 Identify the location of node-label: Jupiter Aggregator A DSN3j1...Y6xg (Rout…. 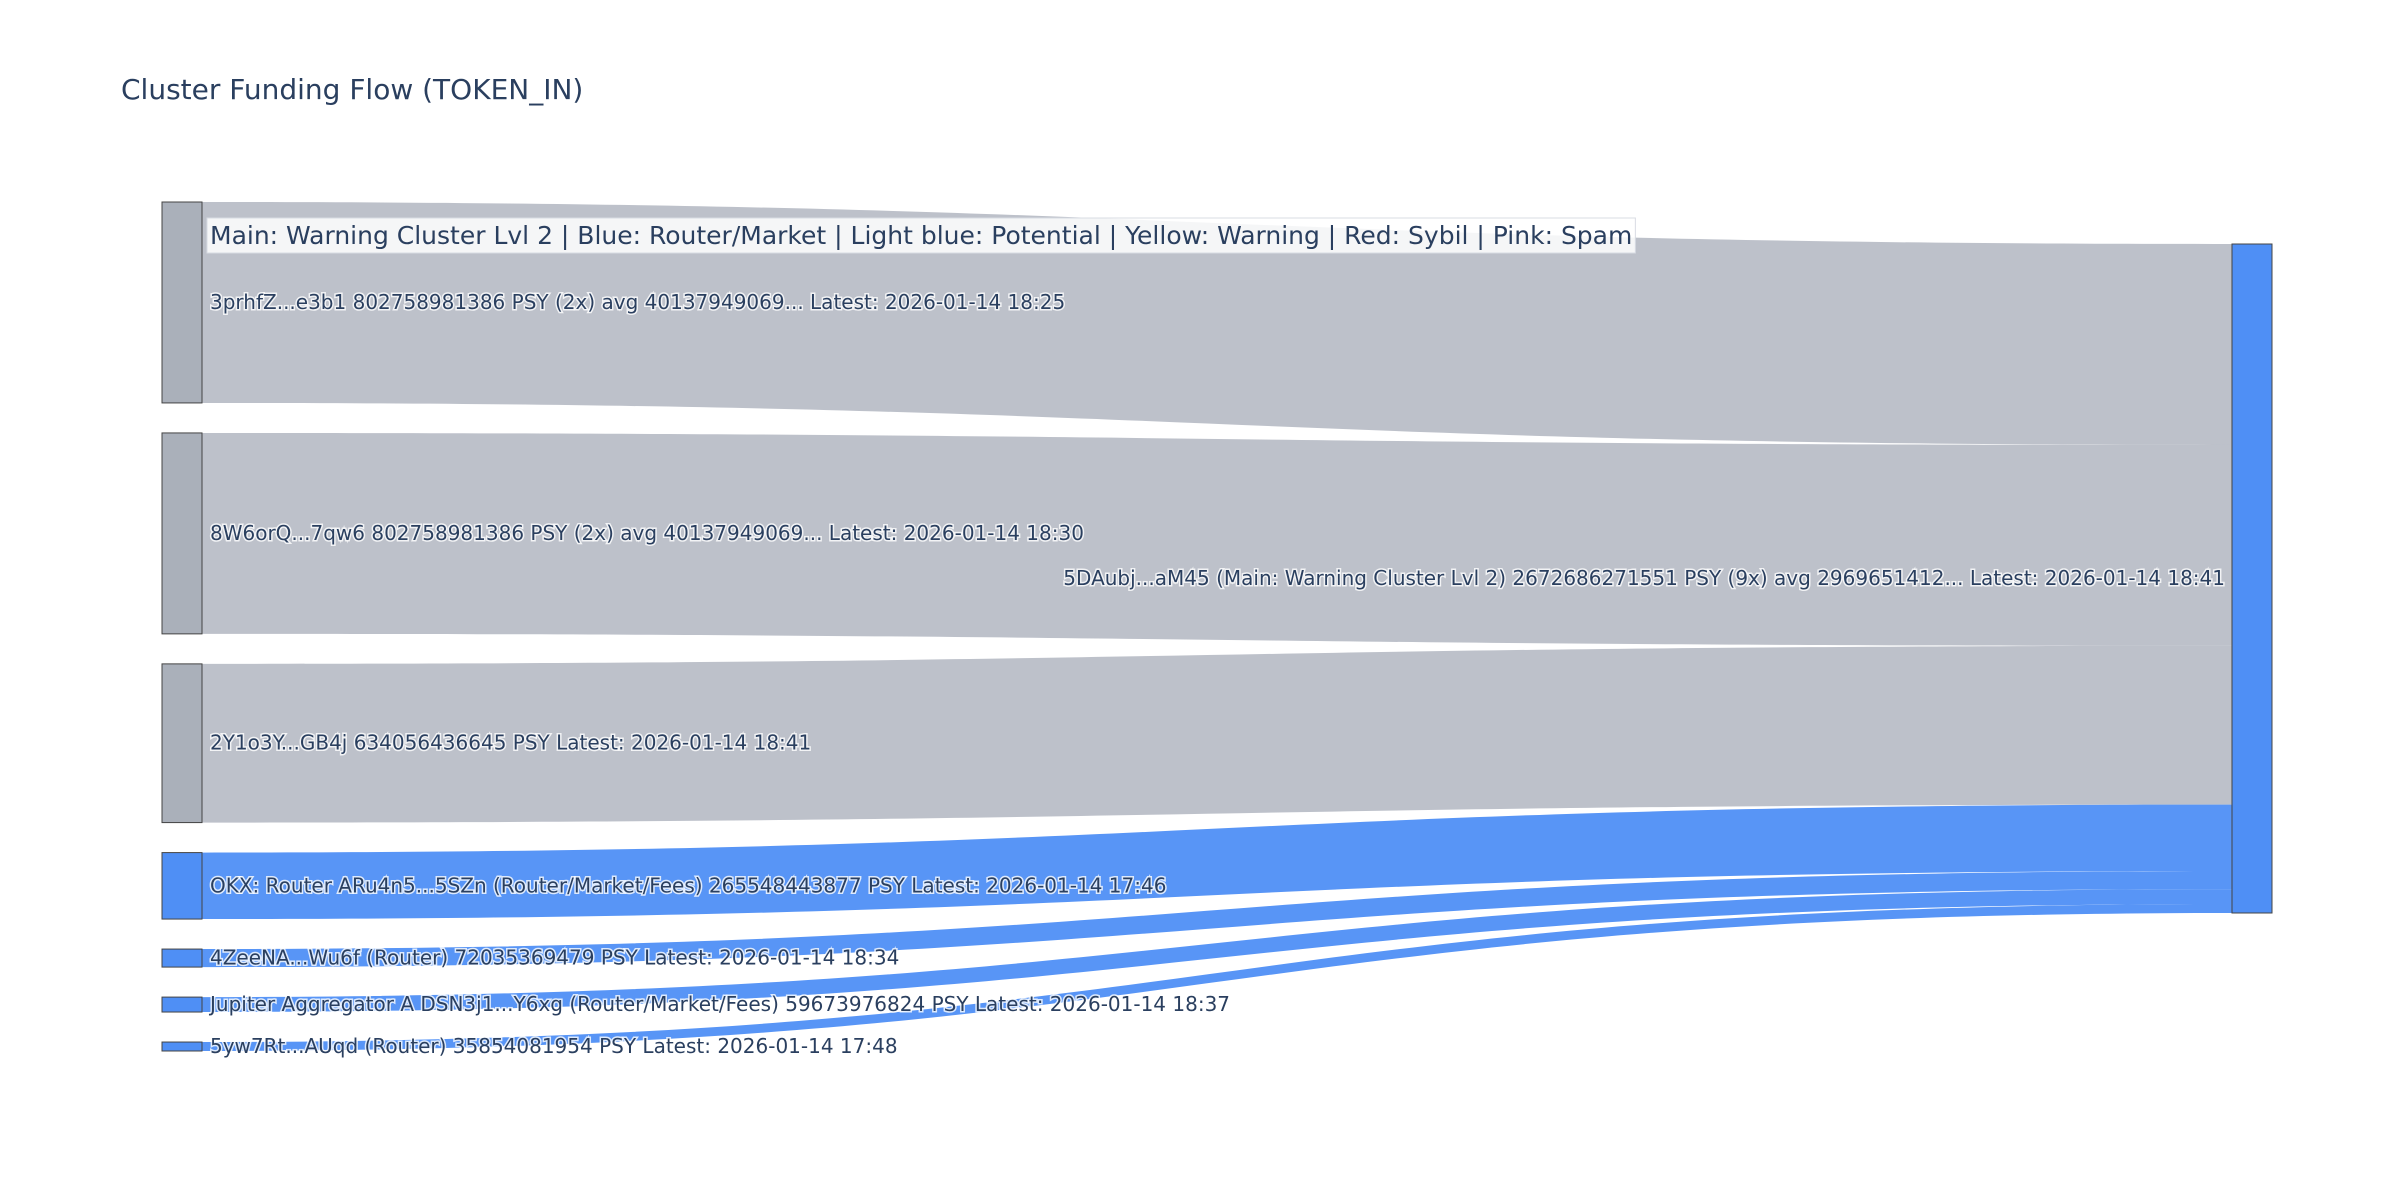
(719, 1004).